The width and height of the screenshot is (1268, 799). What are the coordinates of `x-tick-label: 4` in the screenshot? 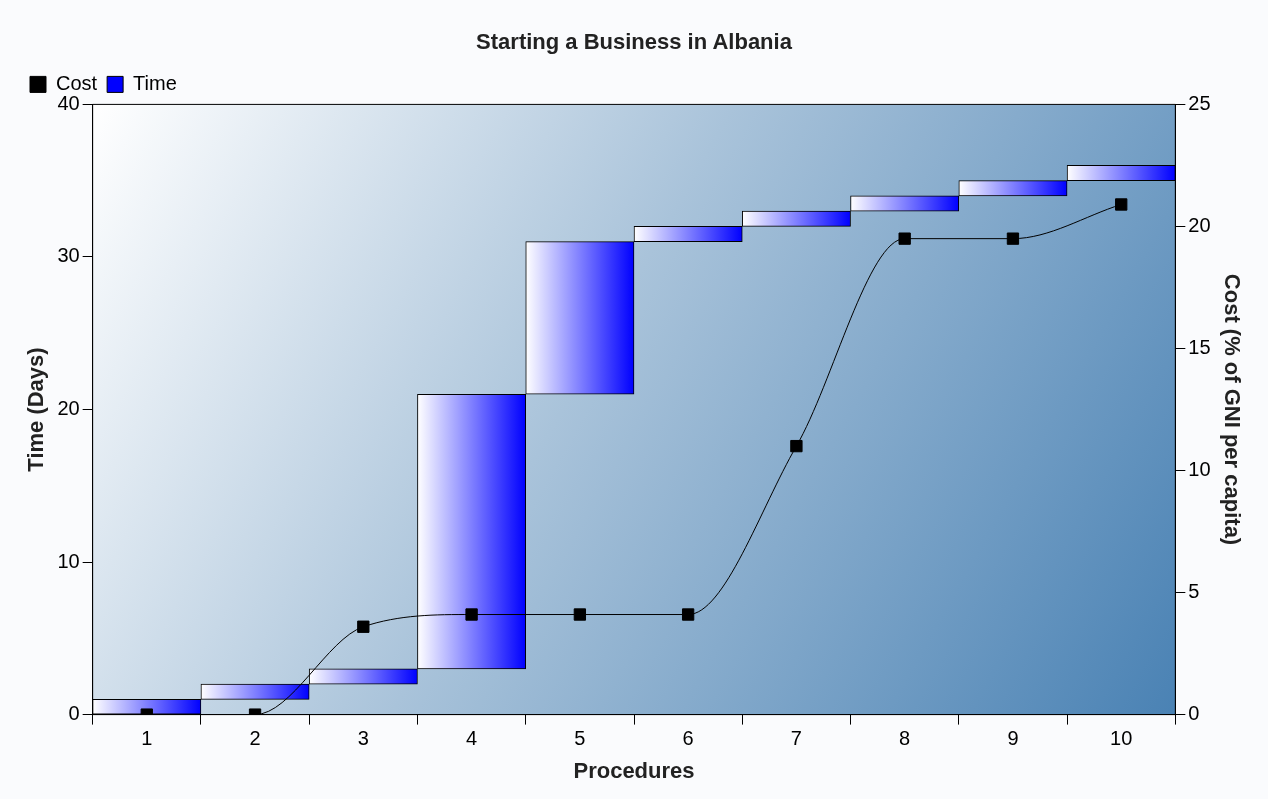 It's located at (472, 738).